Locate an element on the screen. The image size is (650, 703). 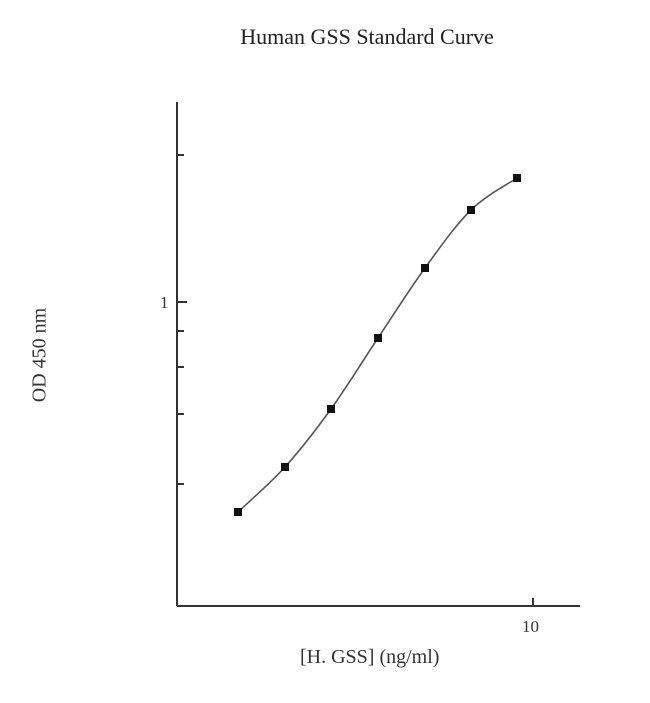
y-ticks is located at coordinates (182, 319).